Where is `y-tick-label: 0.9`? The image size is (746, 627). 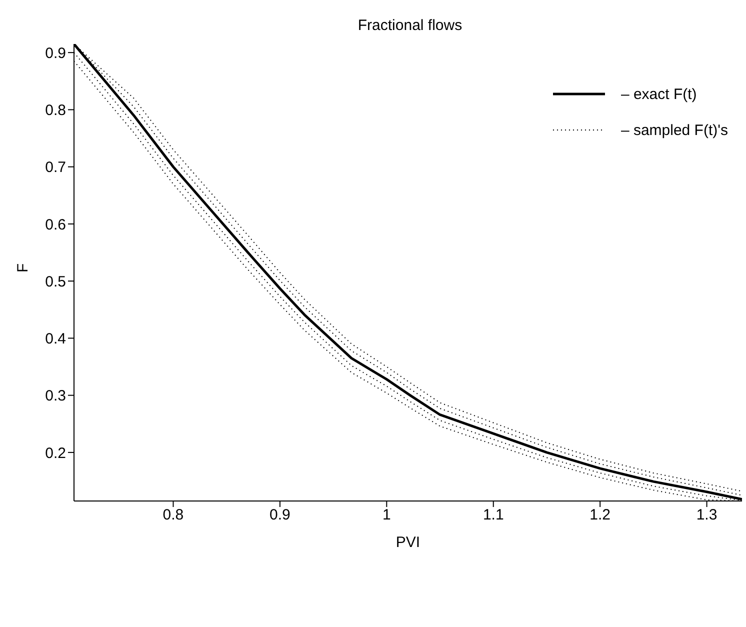 y-tick-label: 0.9 is located at coordinates (55, 53).